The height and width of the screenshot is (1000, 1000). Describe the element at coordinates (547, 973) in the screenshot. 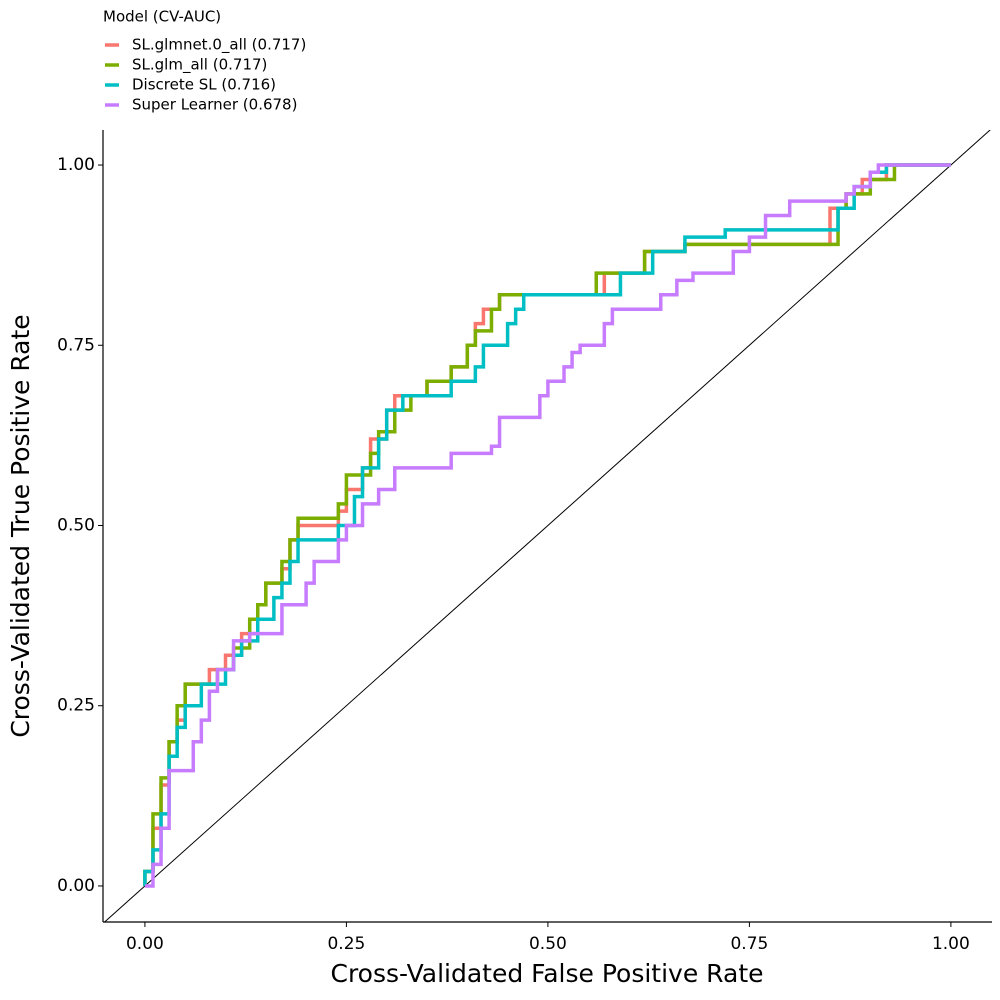

I see `x-axis-title: Cross-Validated False Positive Rate` at that location.